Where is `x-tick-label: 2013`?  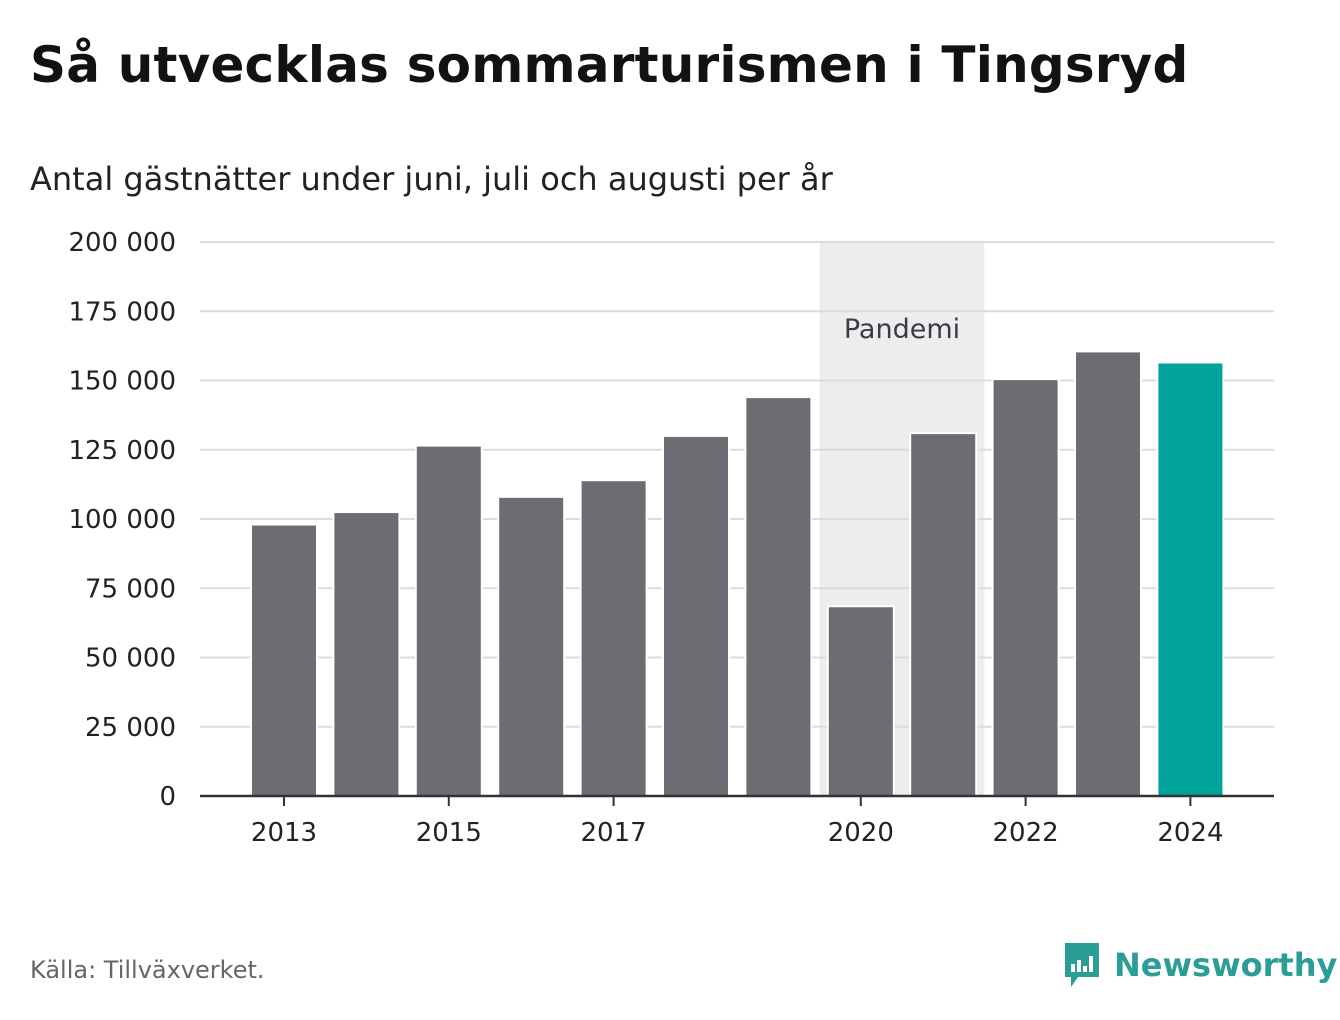 x-tick-label: 2013 is located at coordinates (284, 833).